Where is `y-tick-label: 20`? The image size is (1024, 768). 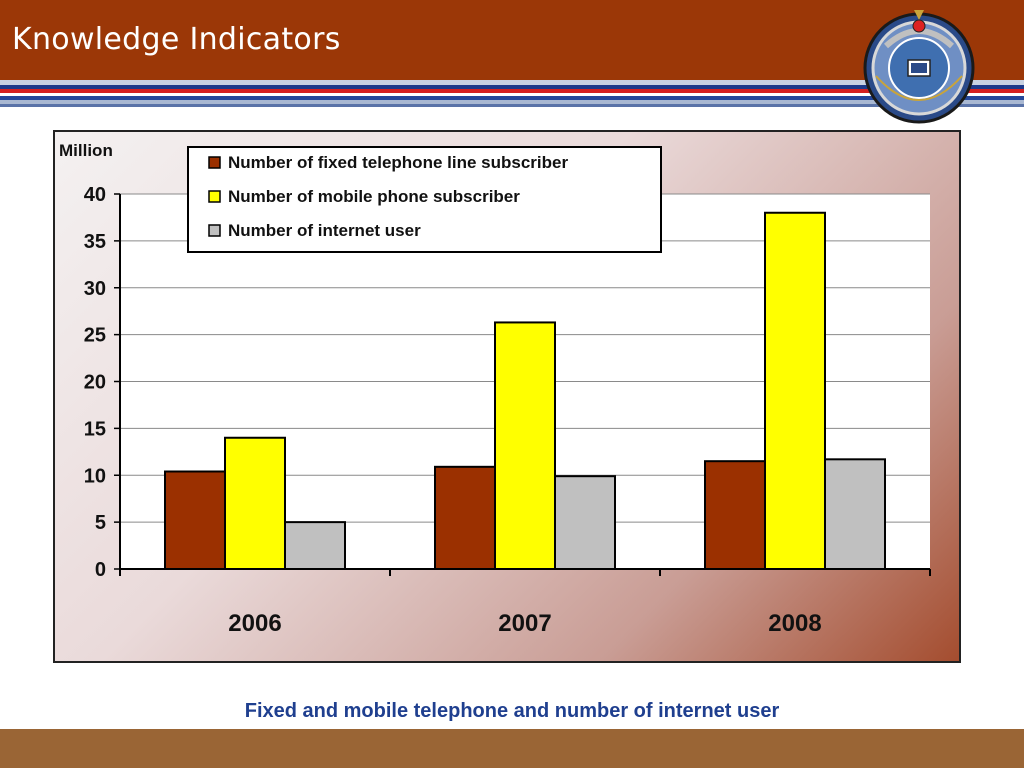 y-tick-label: 20 is located at coordinates (95, 383).